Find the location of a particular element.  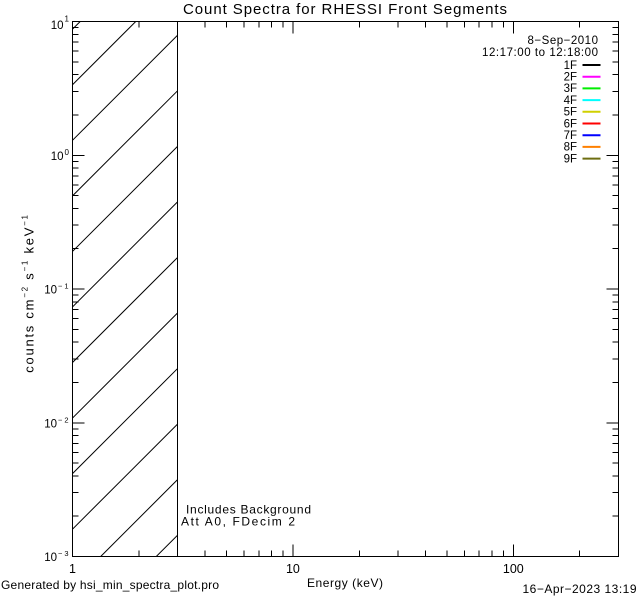

svg-text: 4F is located at coordinates (570, 101).